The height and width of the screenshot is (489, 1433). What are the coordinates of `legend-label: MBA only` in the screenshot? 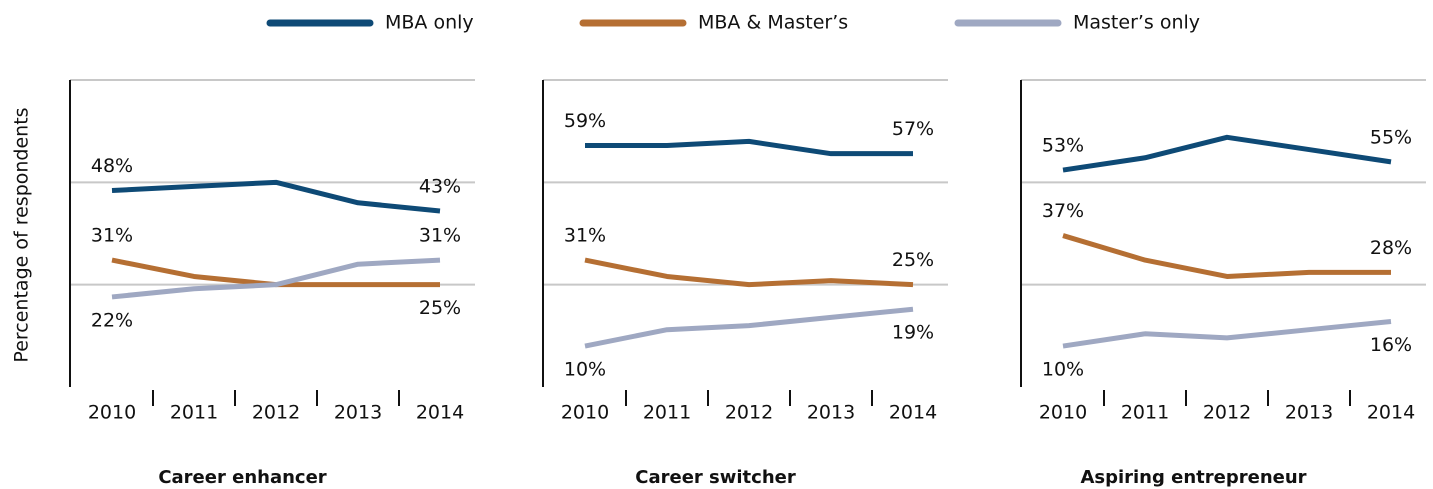 It's located at (429, 23).